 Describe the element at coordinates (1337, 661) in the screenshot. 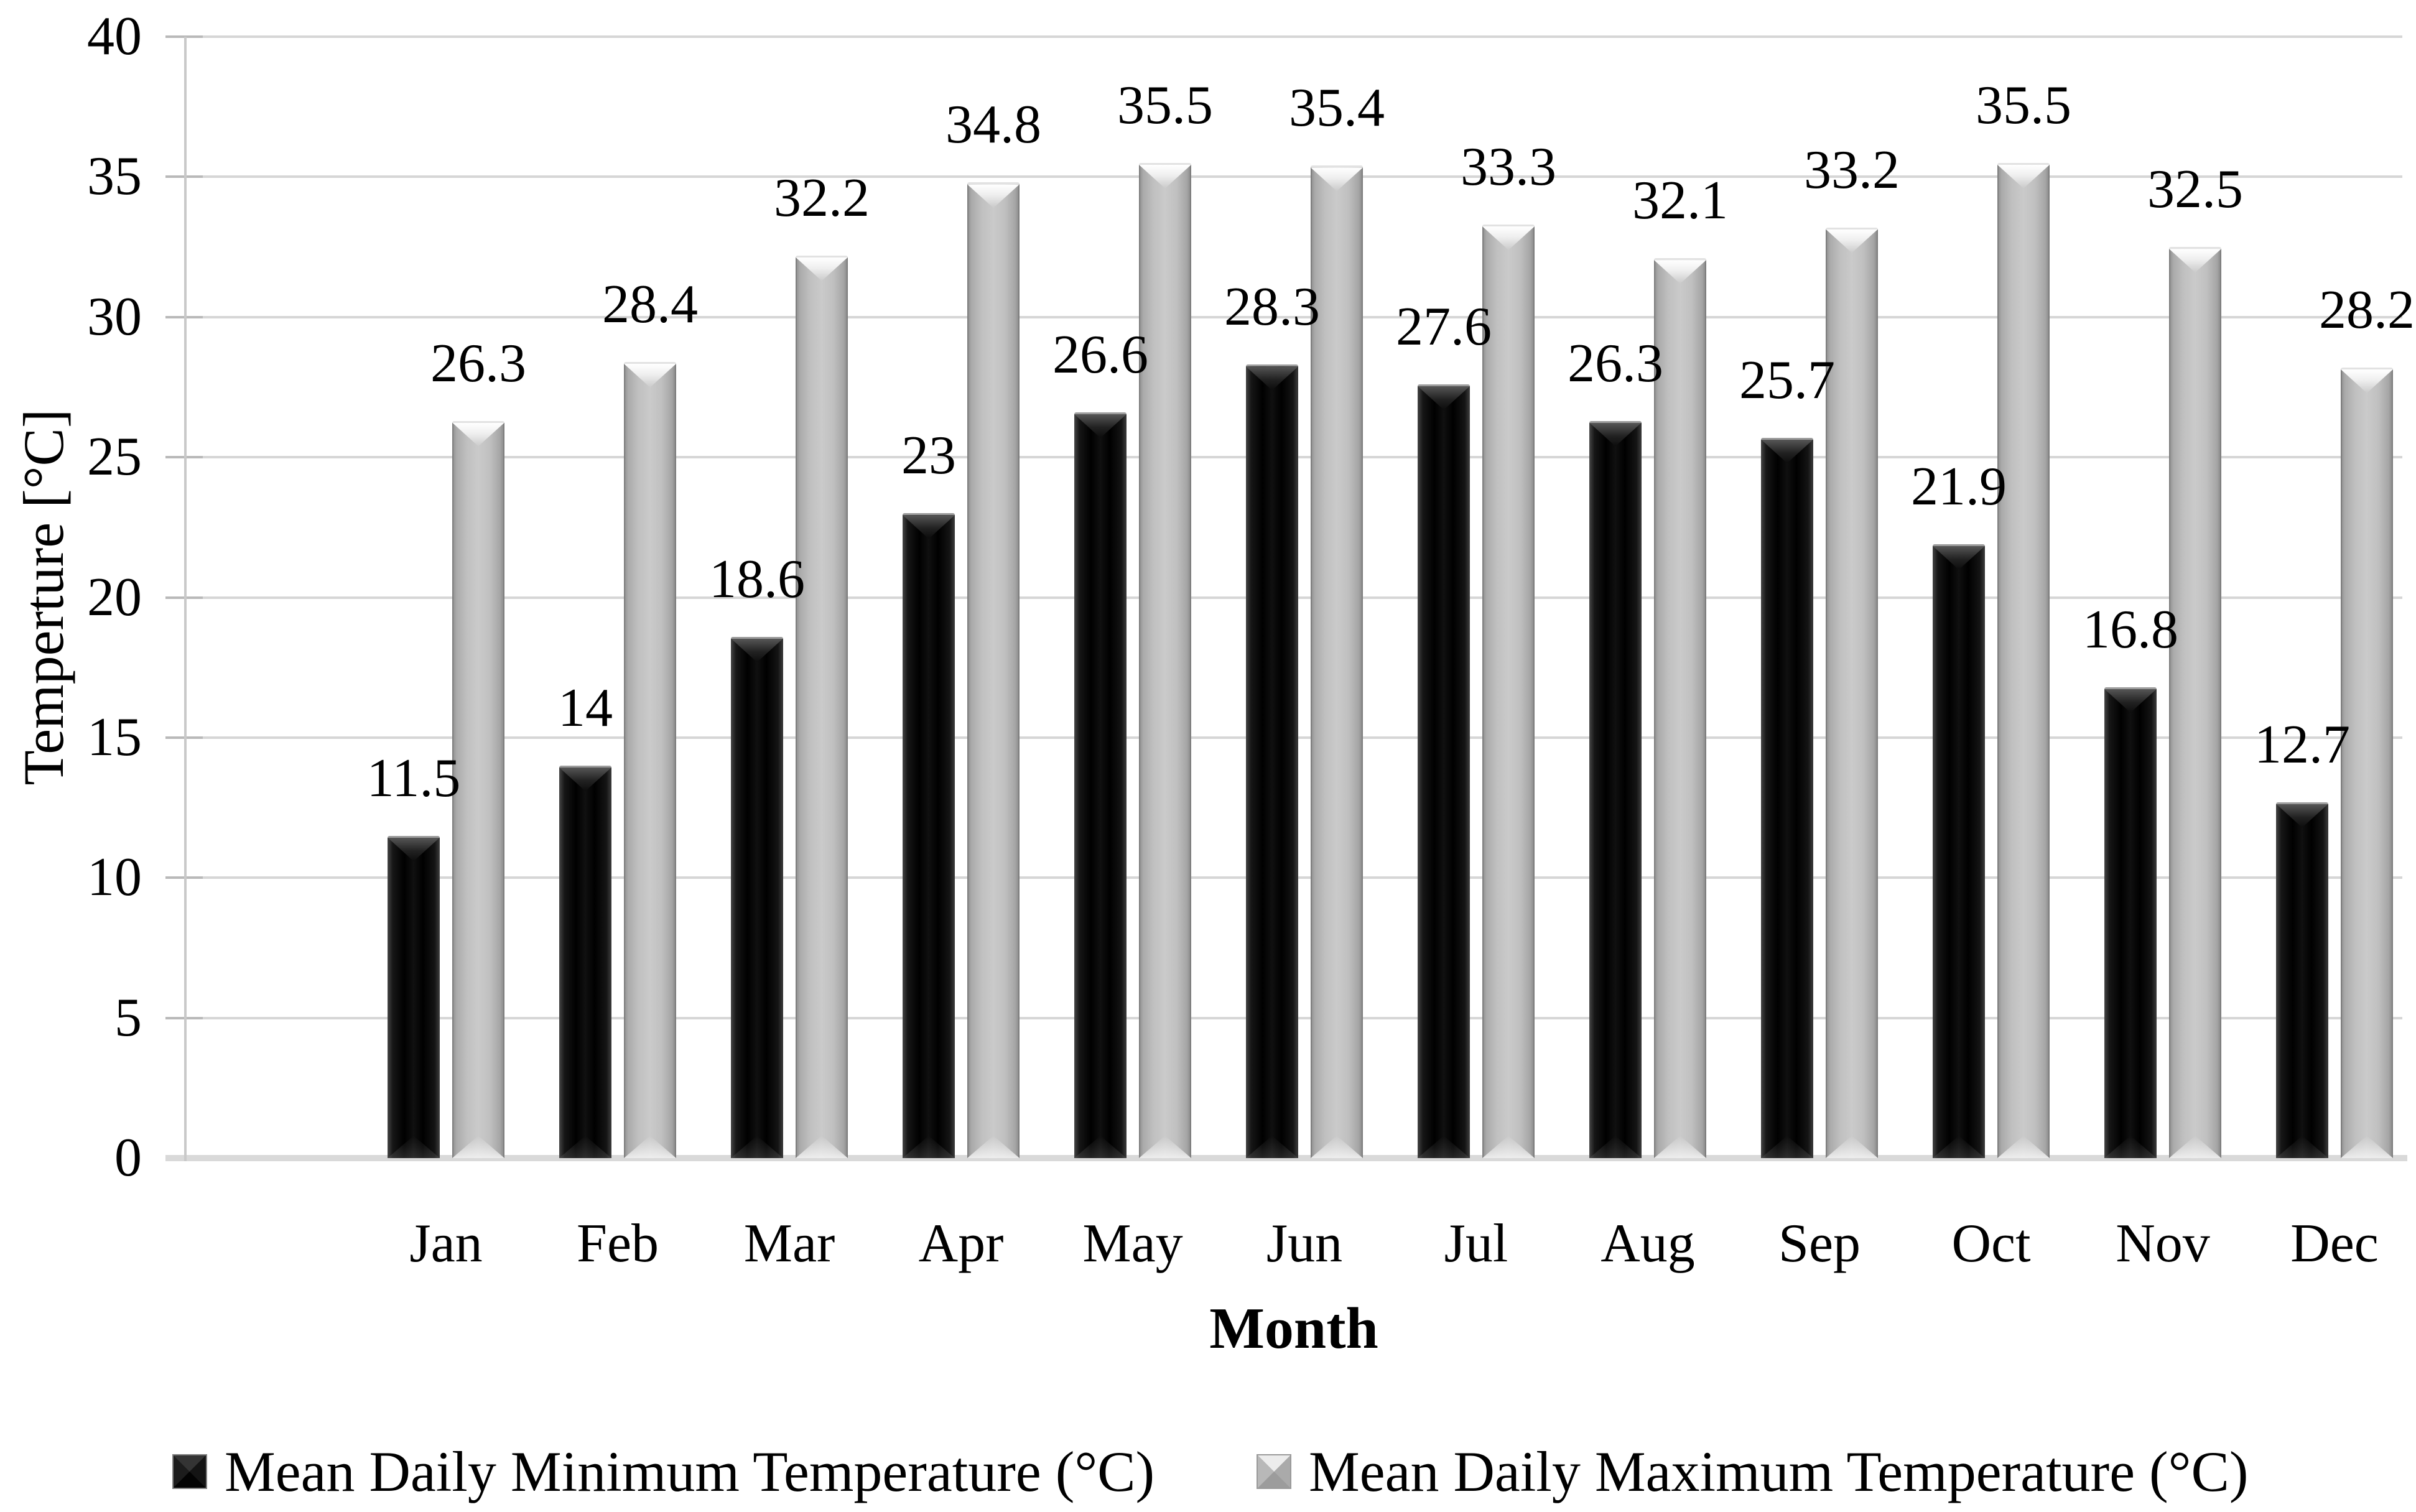

I see `bar-max-jun` at that location.